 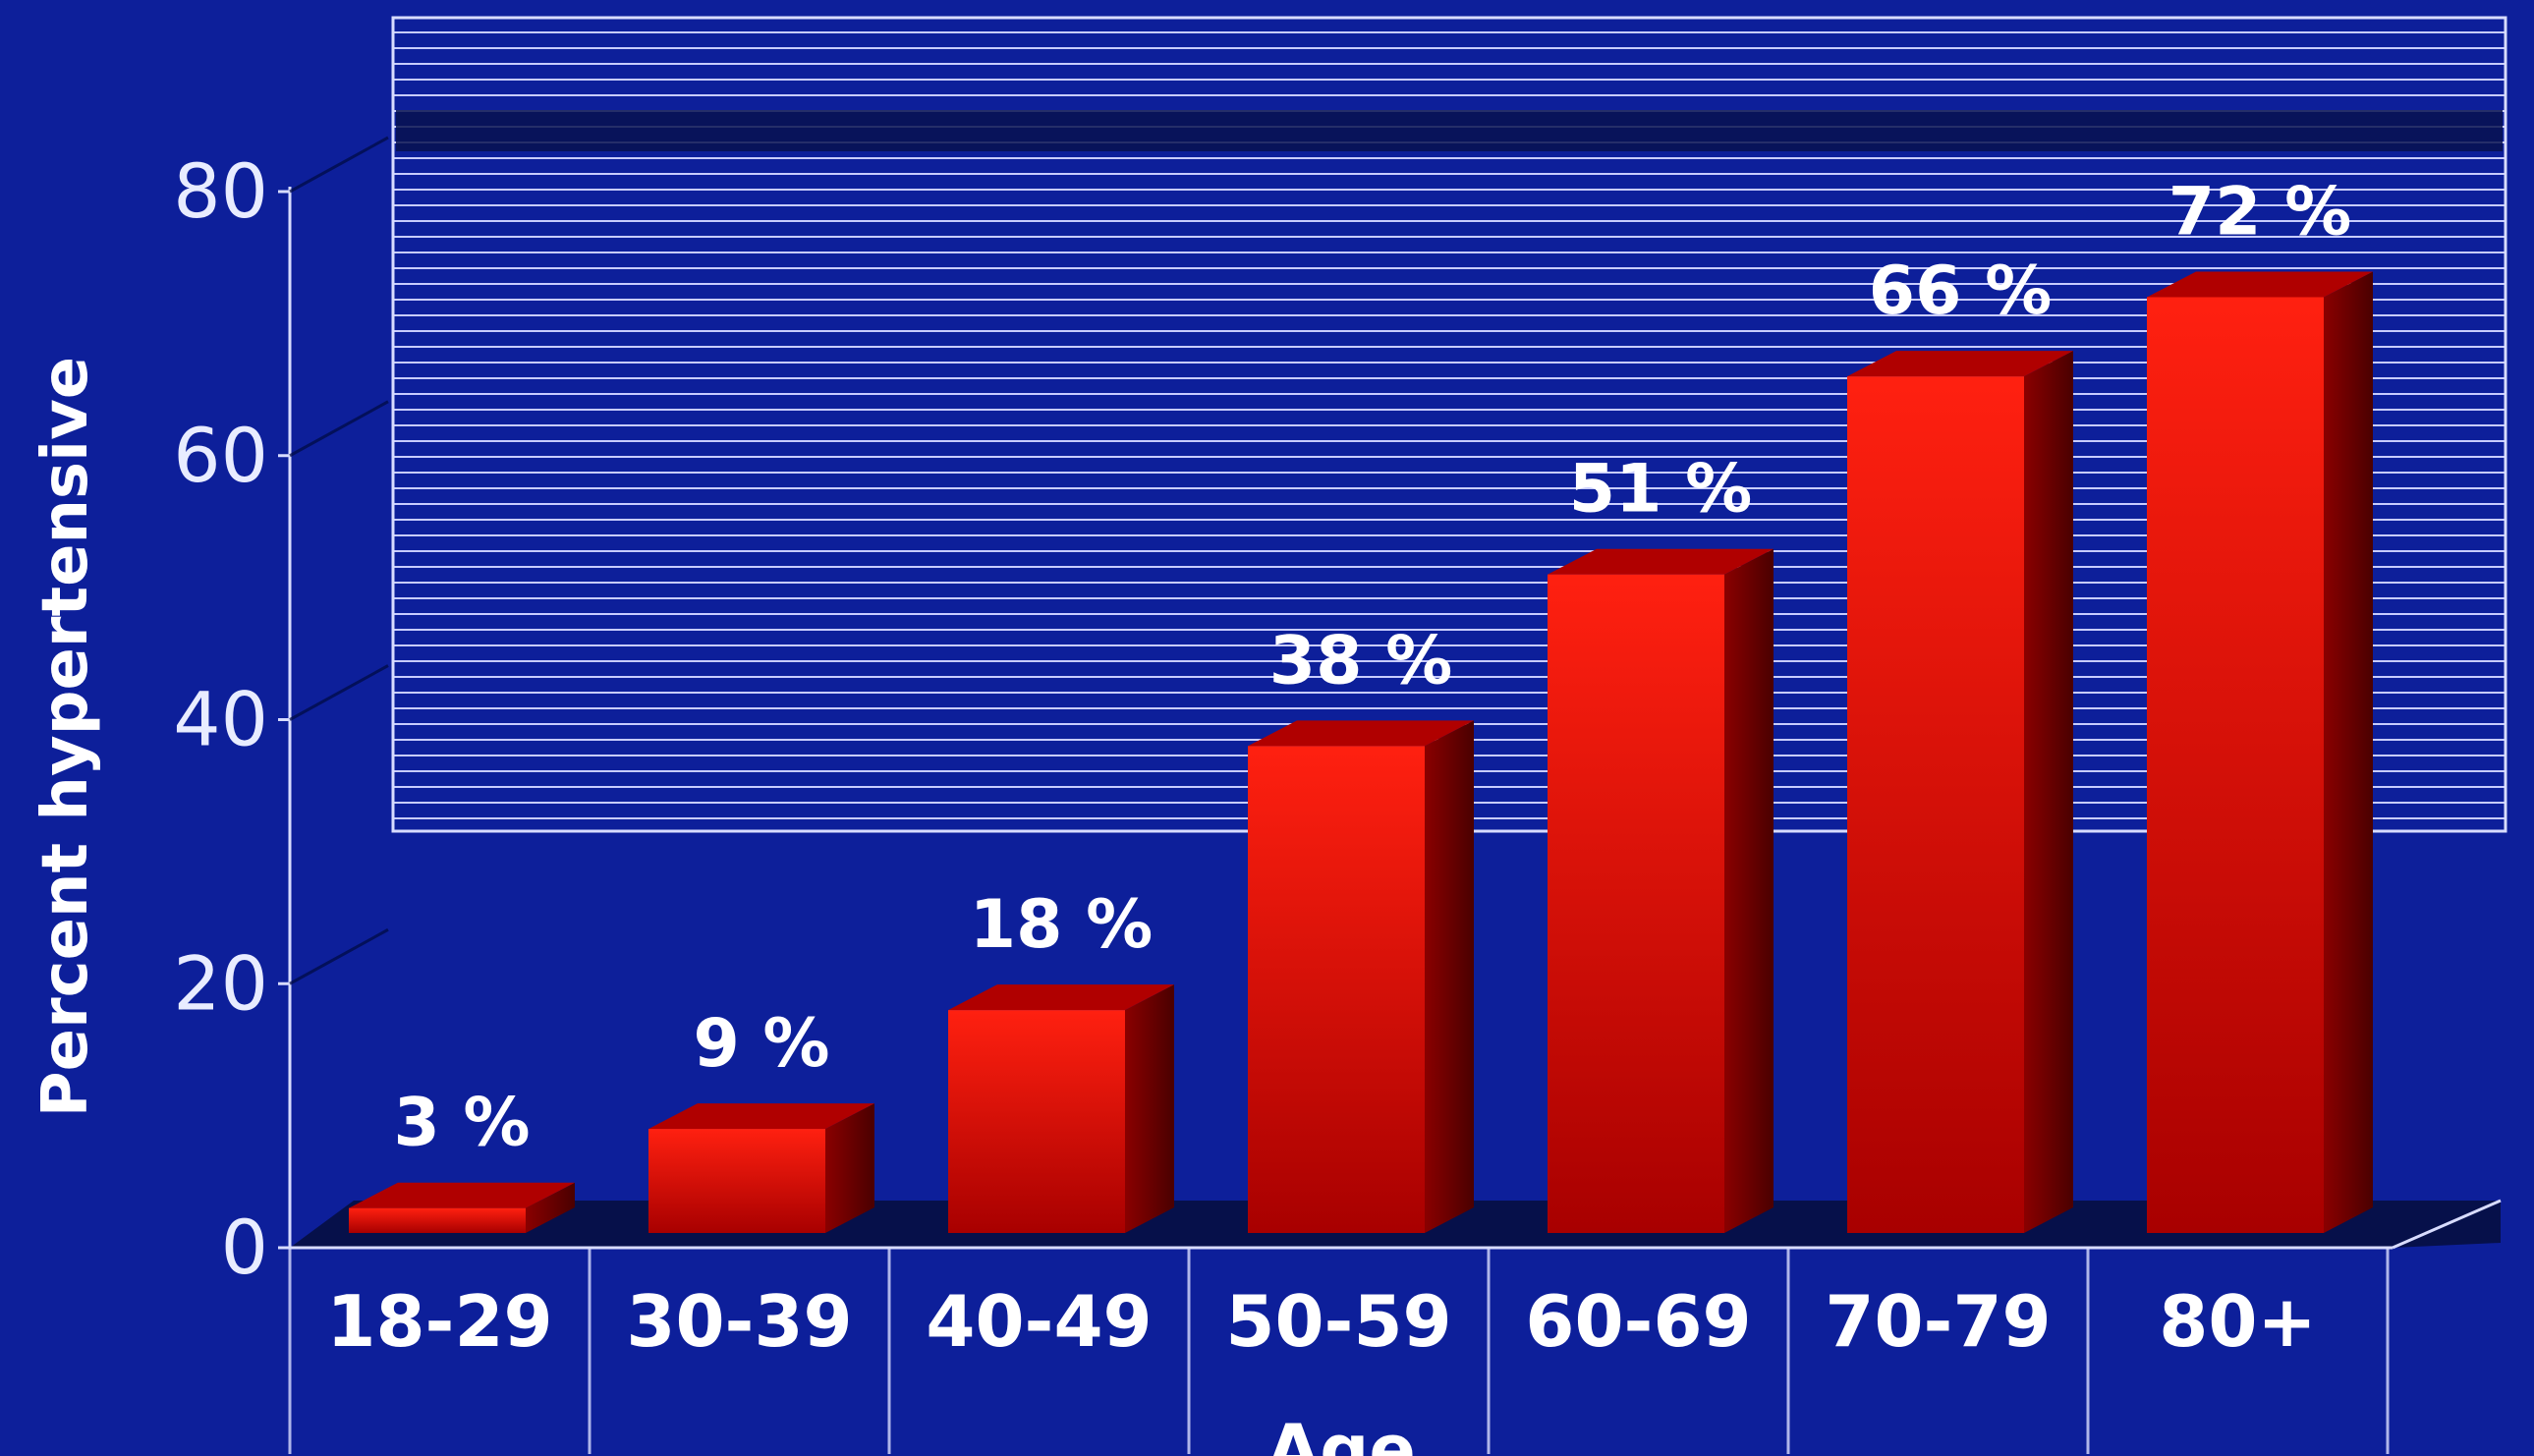 What do you see at coordinates (1938, 1321) in the screenshot?
I see `x-tick-label: 70-79` at bounding box center [1938, 1321].